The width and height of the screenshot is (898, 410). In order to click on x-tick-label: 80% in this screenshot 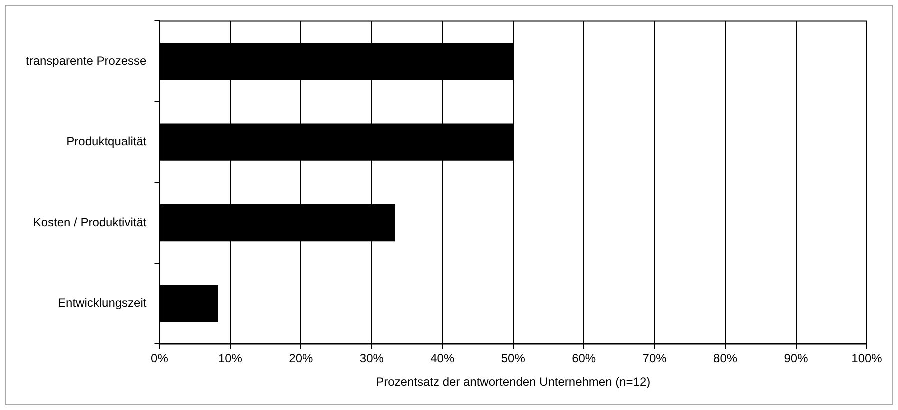, I will do `click(726, 359)`.